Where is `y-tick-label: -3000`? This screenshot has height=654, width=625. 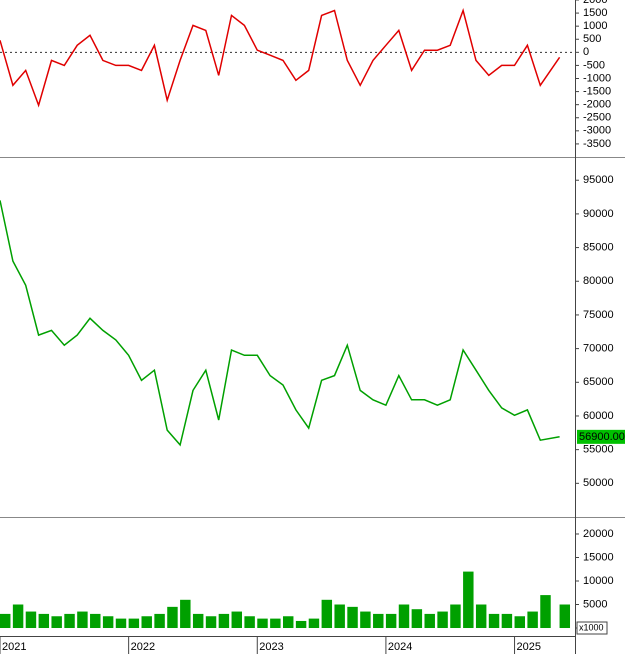
y-tick-label: -3000 is located at coordinates (597, 131).